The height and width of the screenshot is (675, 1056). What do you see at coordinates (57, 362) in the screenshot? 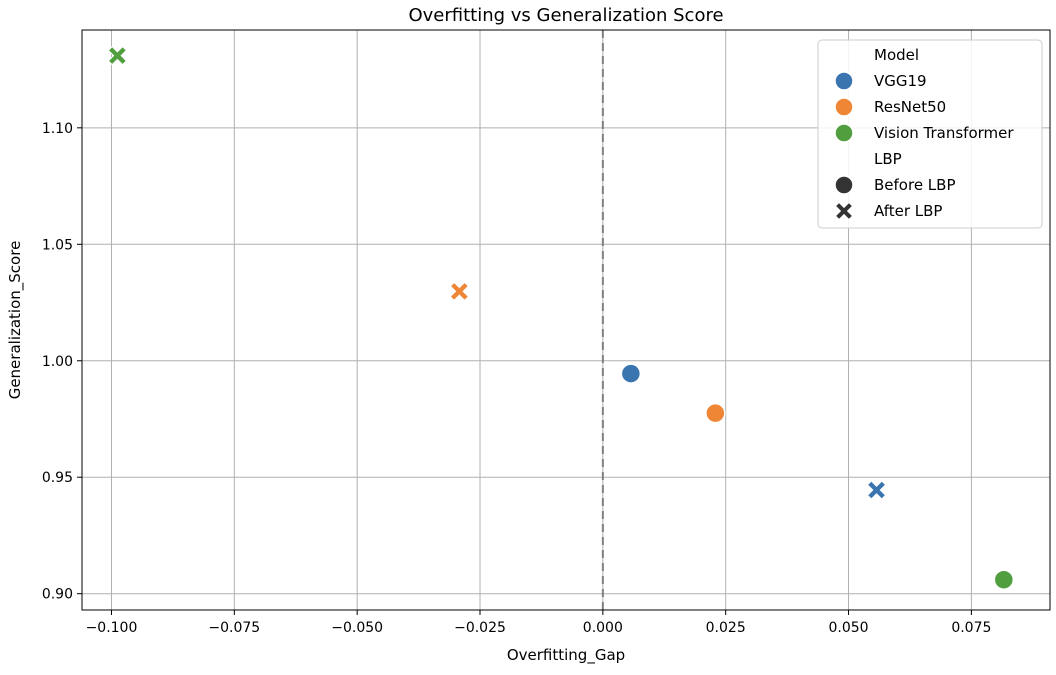
I see `y-tick-label: 1.00` at bounding box center [57, 362].